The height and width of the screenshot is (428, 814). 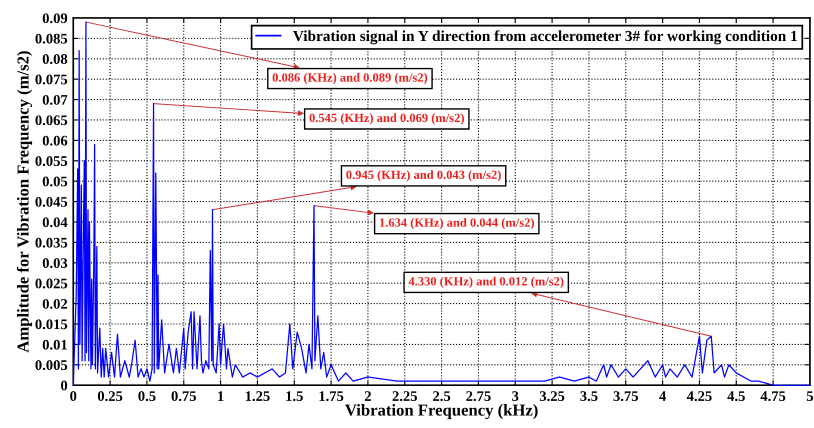 I want to click on y-axis-title: Amplitude for Vibration Frequency (m/s2), so click(x=24, y=202).